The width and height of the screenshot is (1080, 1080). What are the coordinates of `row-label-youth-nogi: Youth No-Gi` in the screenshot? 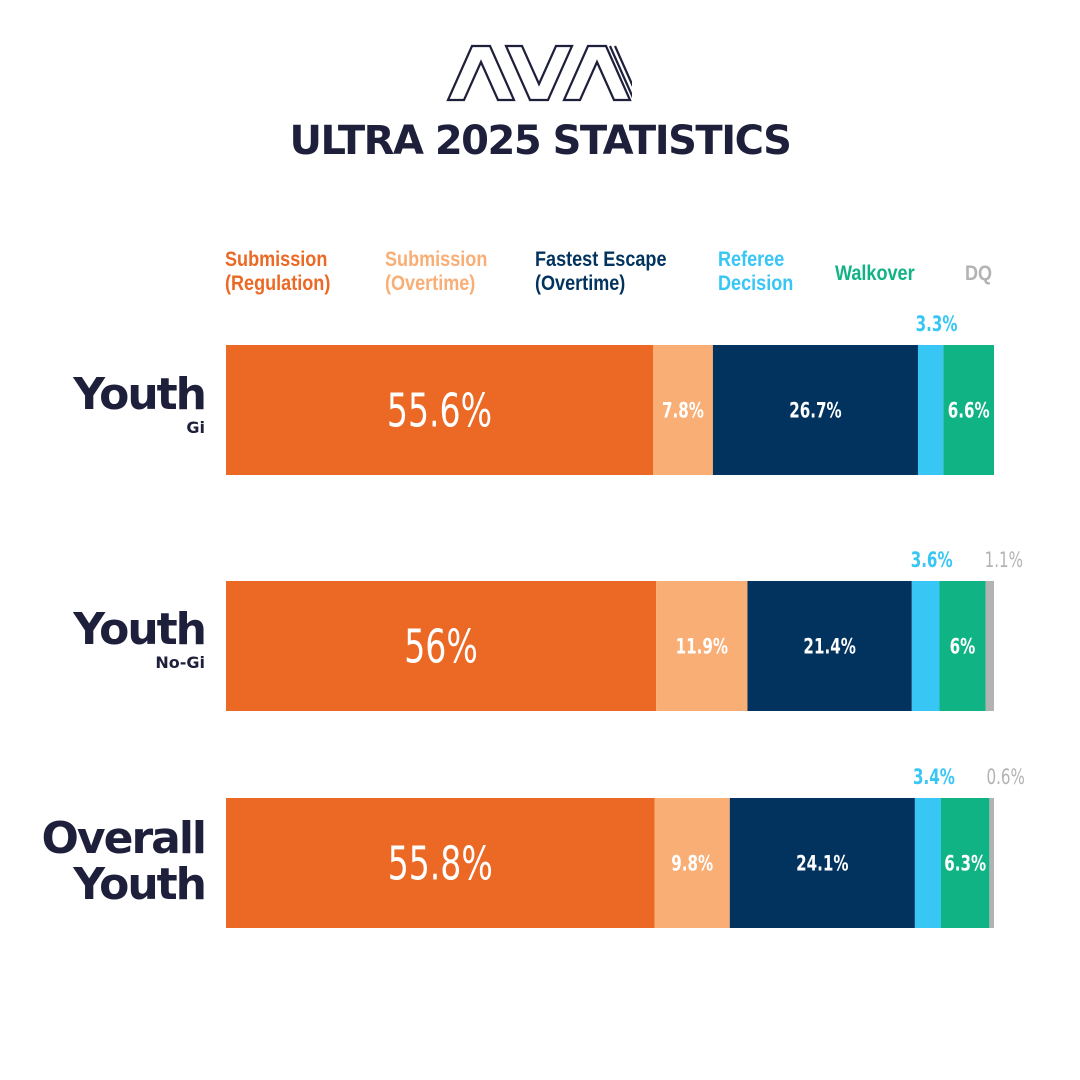 It's located at (140, 638).